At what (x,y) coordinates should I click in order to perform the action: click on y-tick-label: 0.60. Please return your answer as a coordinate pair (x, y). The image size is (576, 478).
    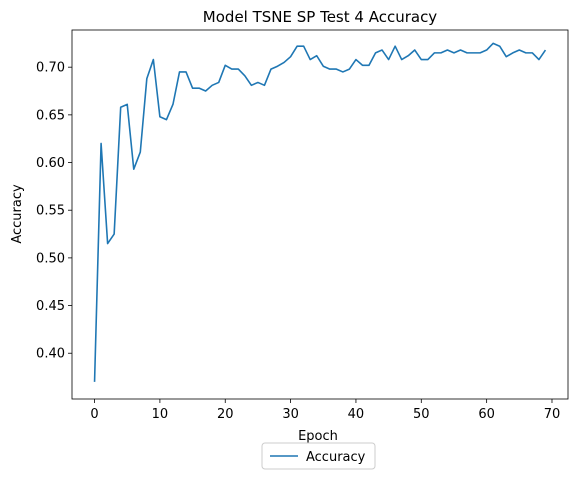
    Looking at the image, I should click on (50, 163).